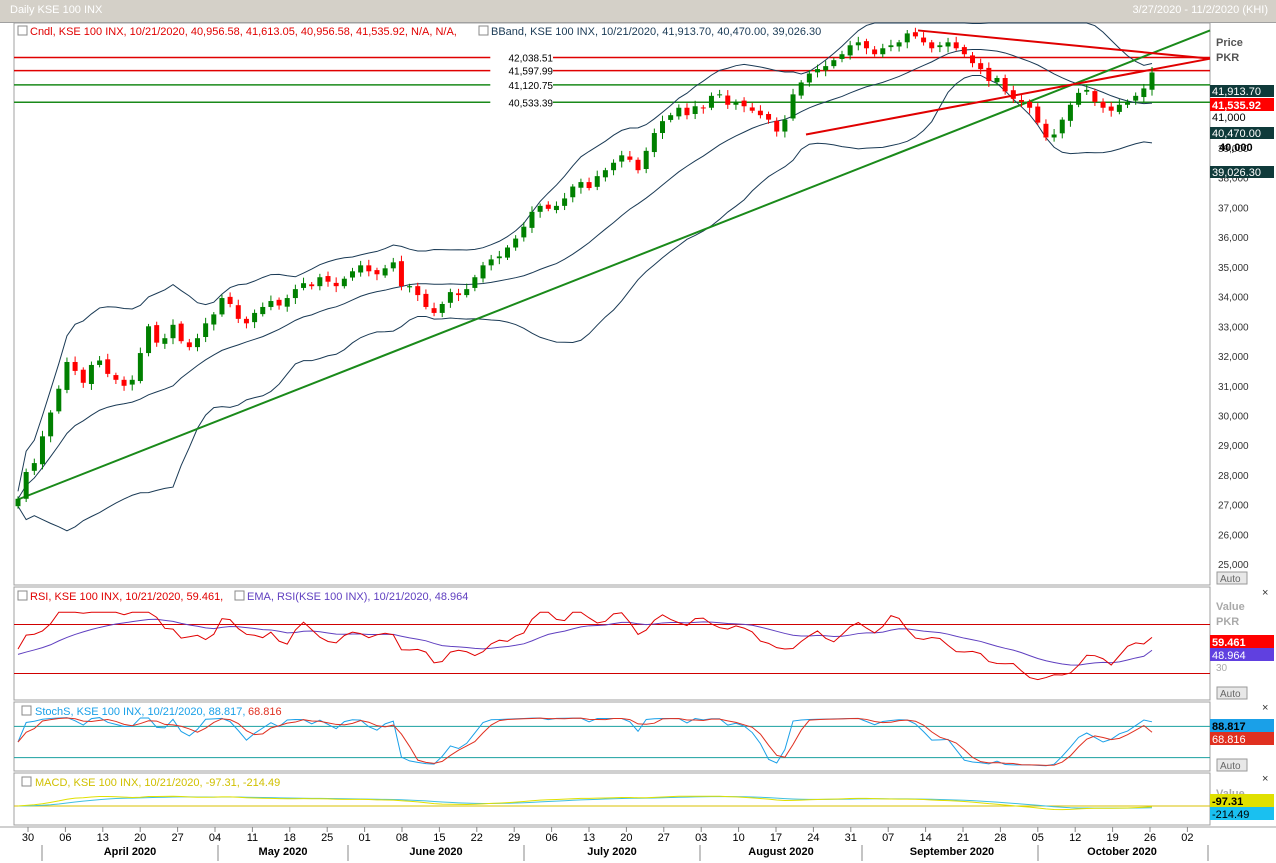  What do you see at coordinates (239, 595) in the screenshot?
I see `rsi-ema-legend-icon` at bounding box center [239, 595].